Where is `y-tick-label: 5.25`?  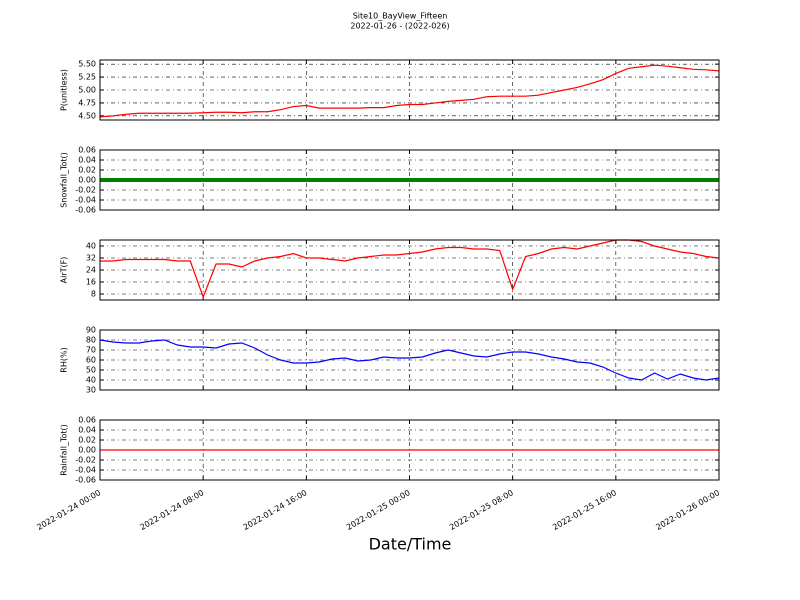
y-tick-label: 5.25 is located at coordinates (87, 77).